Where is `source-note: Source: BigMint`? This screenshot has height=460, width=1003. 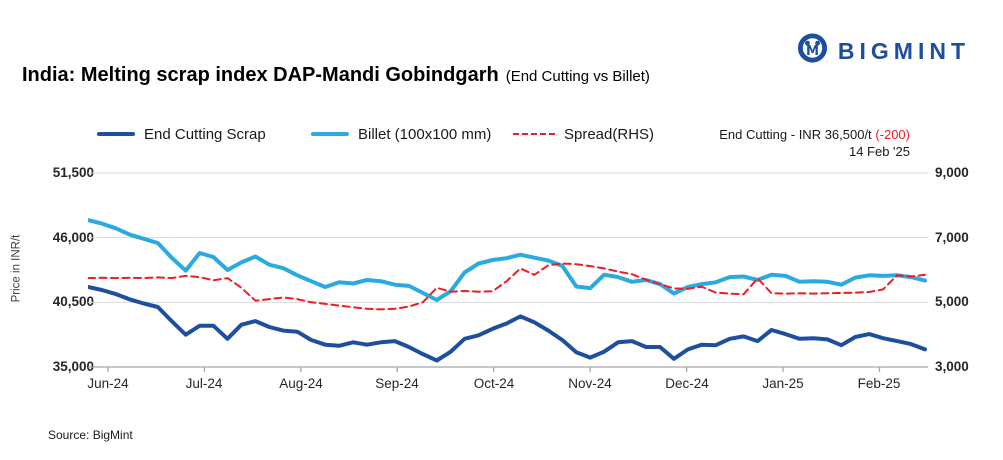
source-note: Source: BigMint is located at coordinates (90, 435).